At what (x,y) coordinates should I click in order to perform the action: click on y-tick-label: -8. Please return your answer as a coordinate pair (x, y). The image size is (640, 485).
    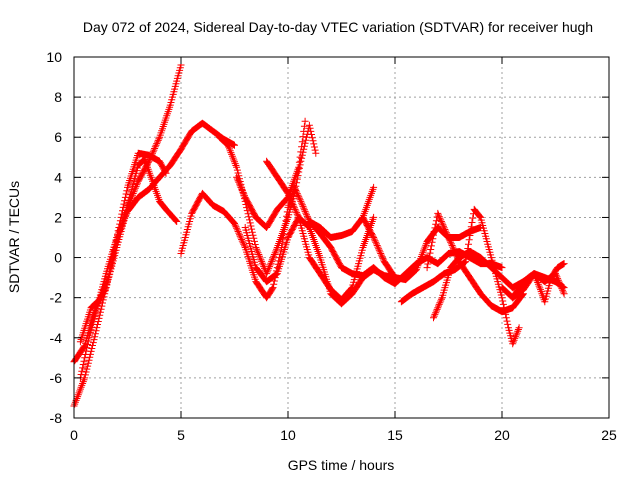
    Looking at the image, I should click on (56, 418).